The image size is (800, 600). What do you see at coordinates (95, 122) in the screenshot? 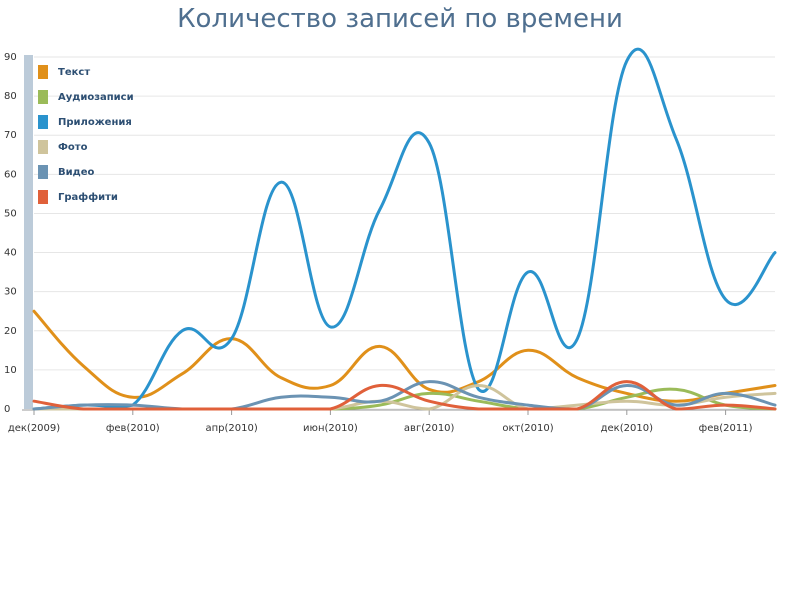
I see `legend-label: Приложения` at bounding box center [95, 122].